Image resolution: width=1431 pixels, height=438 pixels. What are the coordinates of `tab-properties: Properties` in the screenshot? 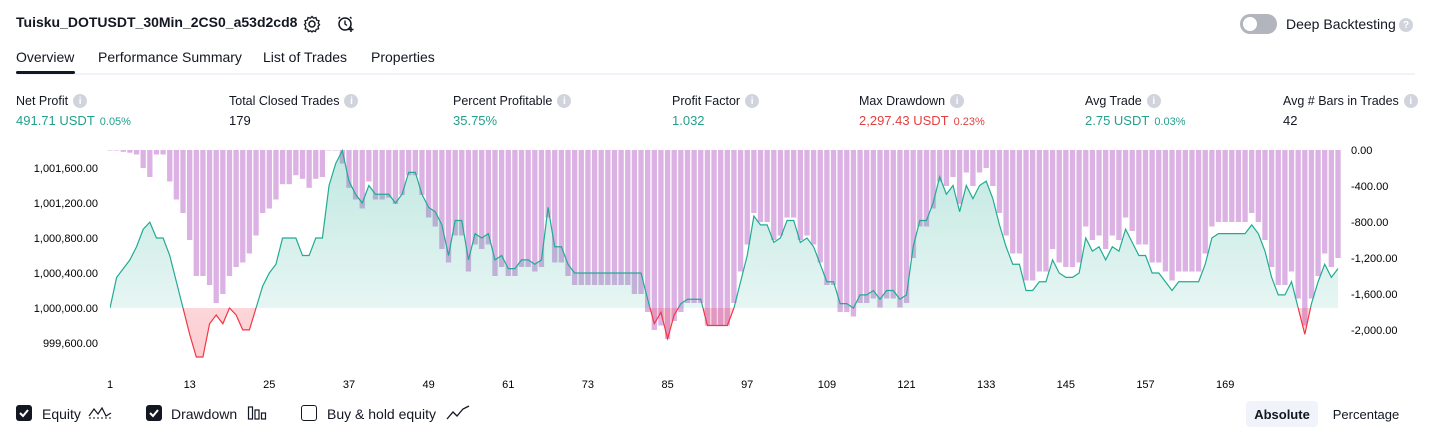 It's located at (403, 57).